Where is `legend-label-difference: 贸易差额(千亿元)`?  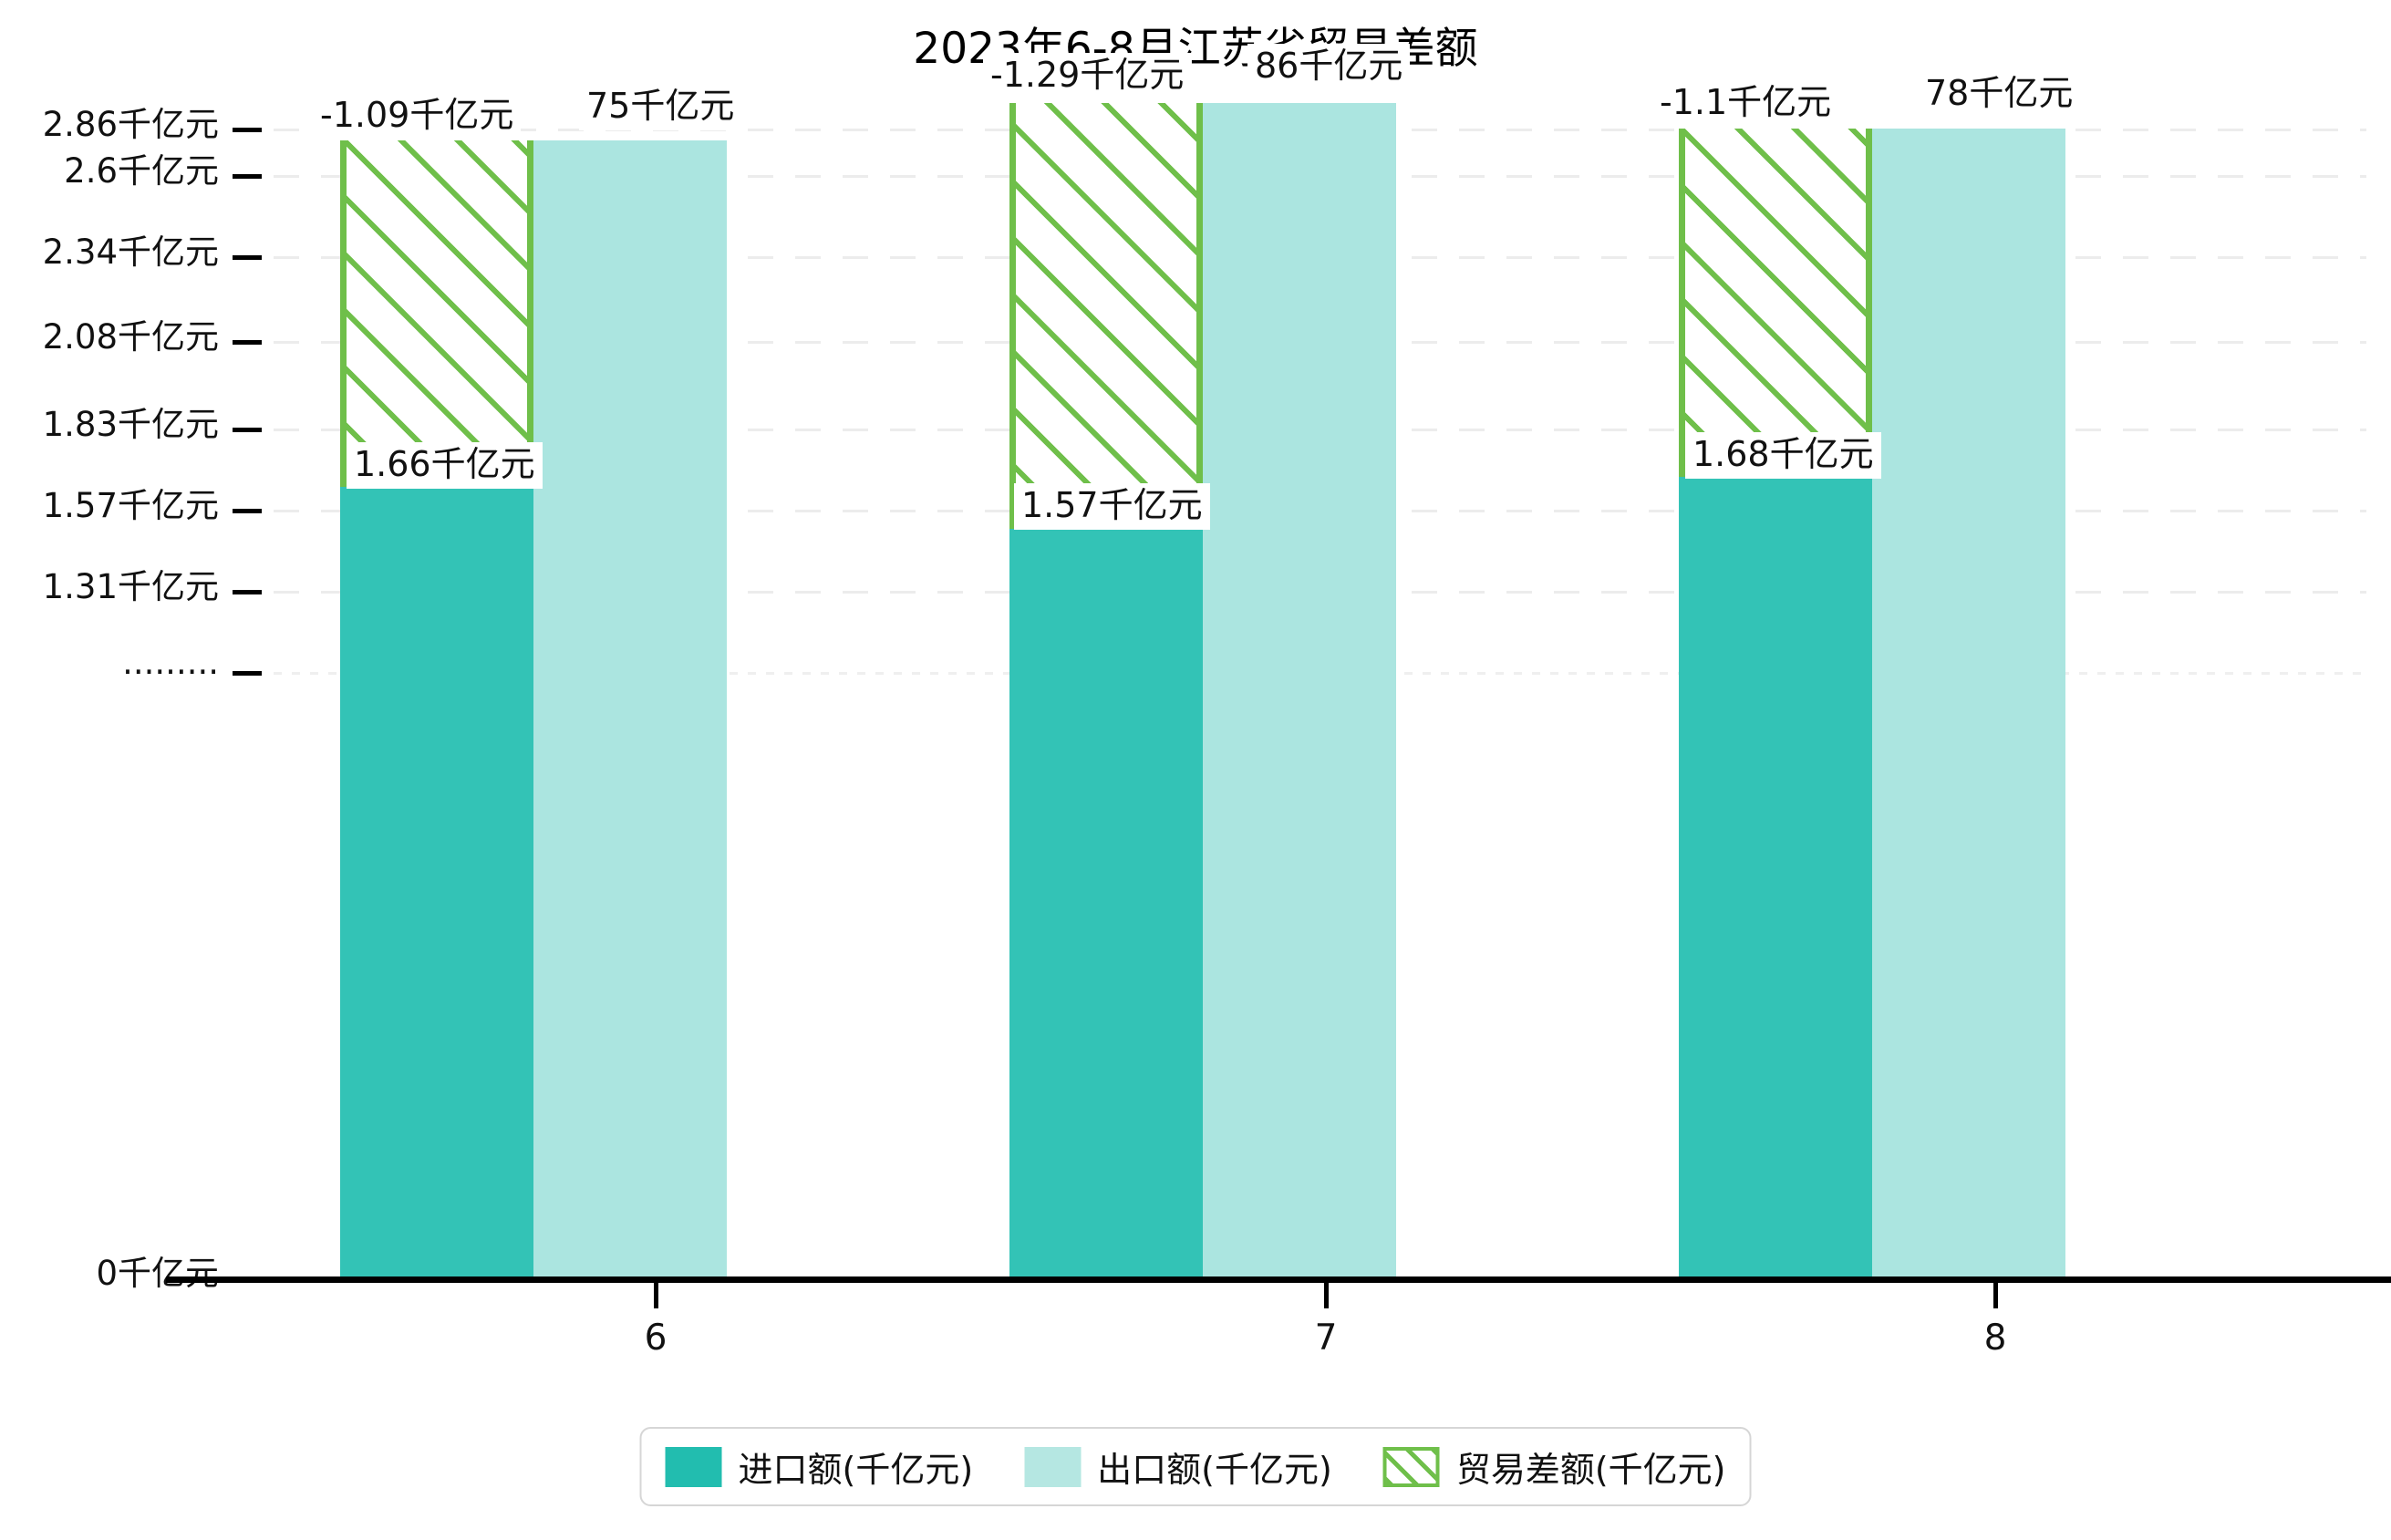 legend-label-difference: 贸易差额(千亿元) is located at coordinates (1591, 1470).